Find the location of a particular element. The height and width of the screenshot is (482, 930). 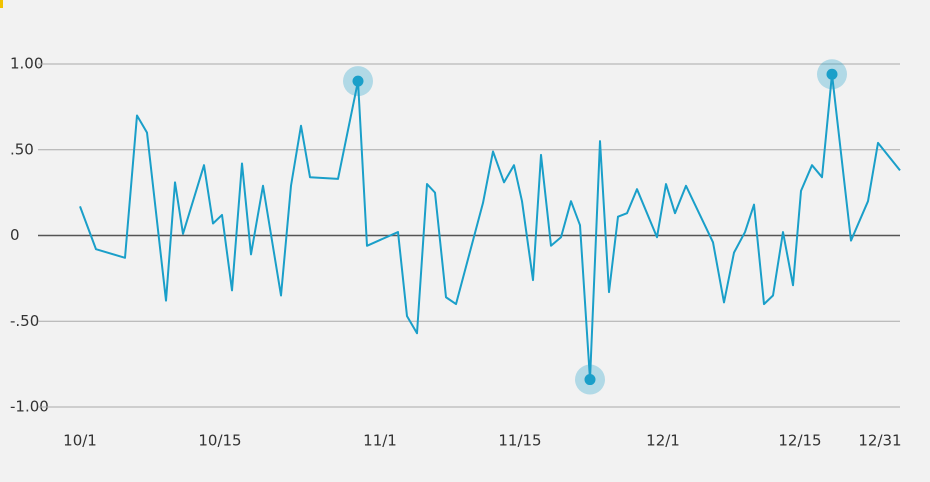

x-tick-label: 12/15 is located at coordinates (799, 441).